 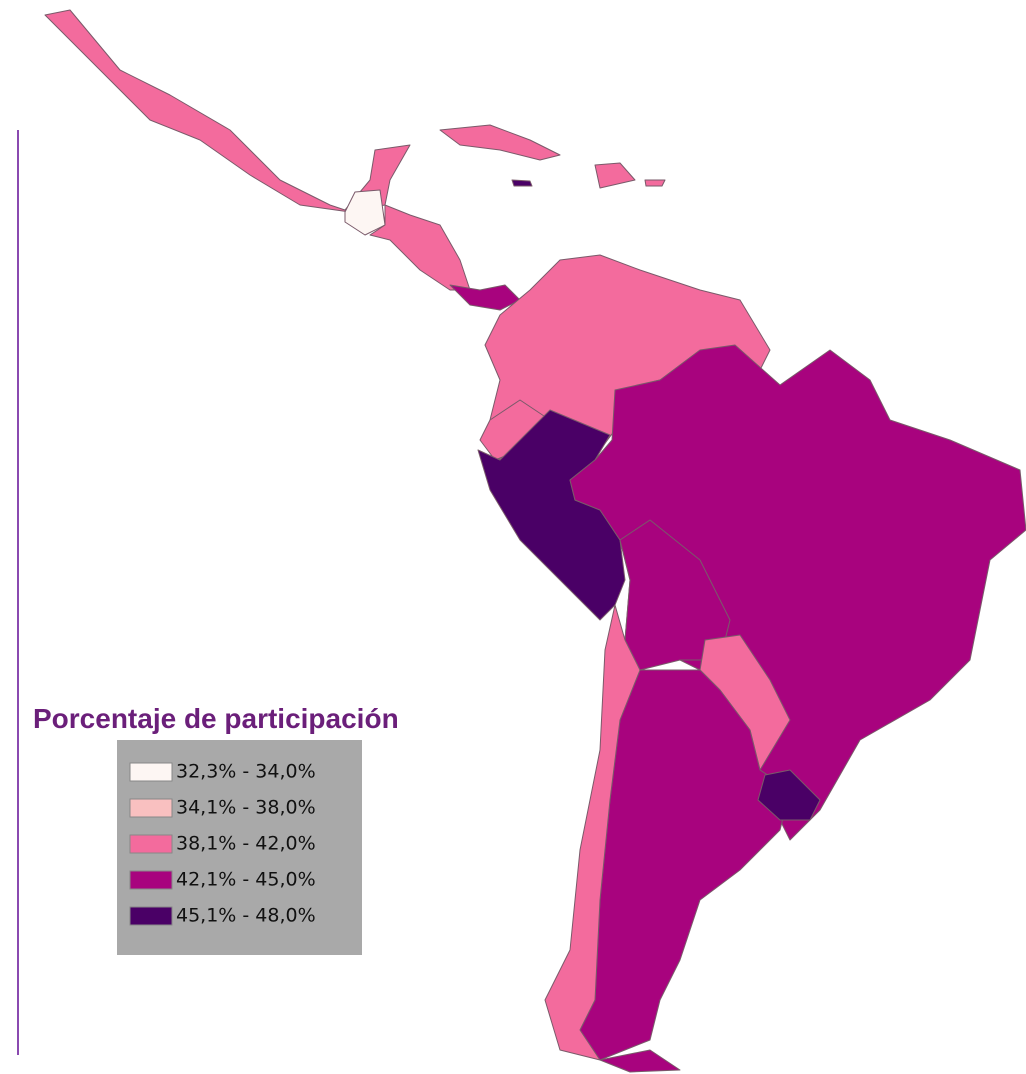 What do you see at coordinates (789, 795) in the screenshot?
I see `uruguay` at bounding box center [789, 795].